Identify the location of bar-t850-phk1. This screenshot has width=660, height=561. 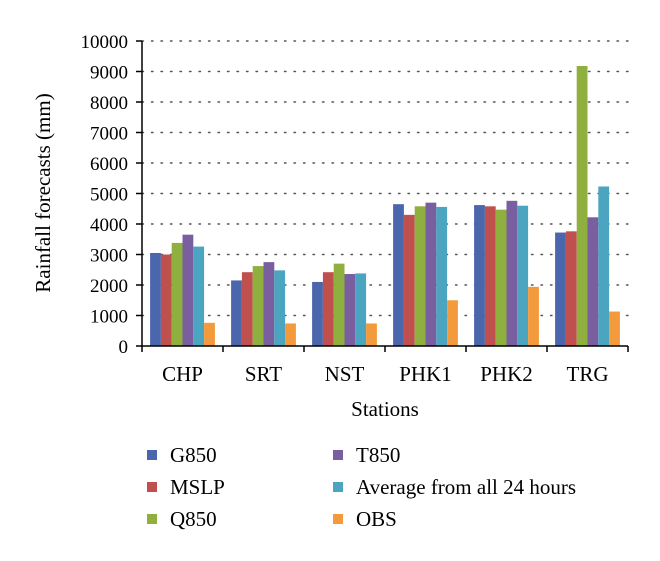
(431, 274).